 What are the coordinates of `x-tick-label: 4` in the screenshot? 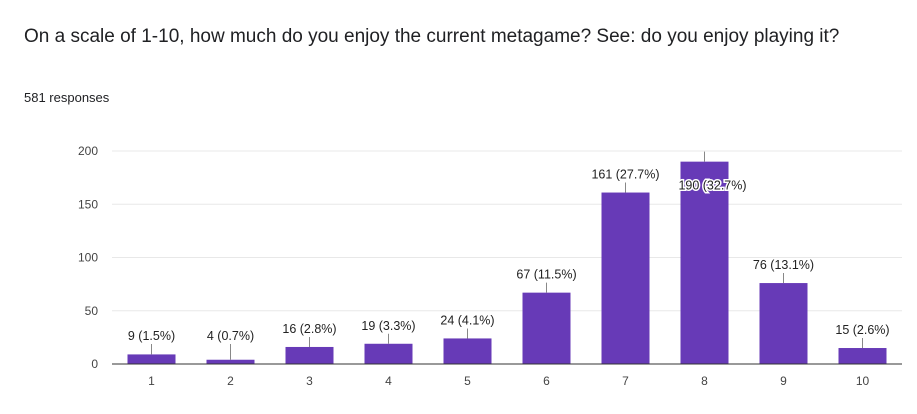 It's located at (388, 381).